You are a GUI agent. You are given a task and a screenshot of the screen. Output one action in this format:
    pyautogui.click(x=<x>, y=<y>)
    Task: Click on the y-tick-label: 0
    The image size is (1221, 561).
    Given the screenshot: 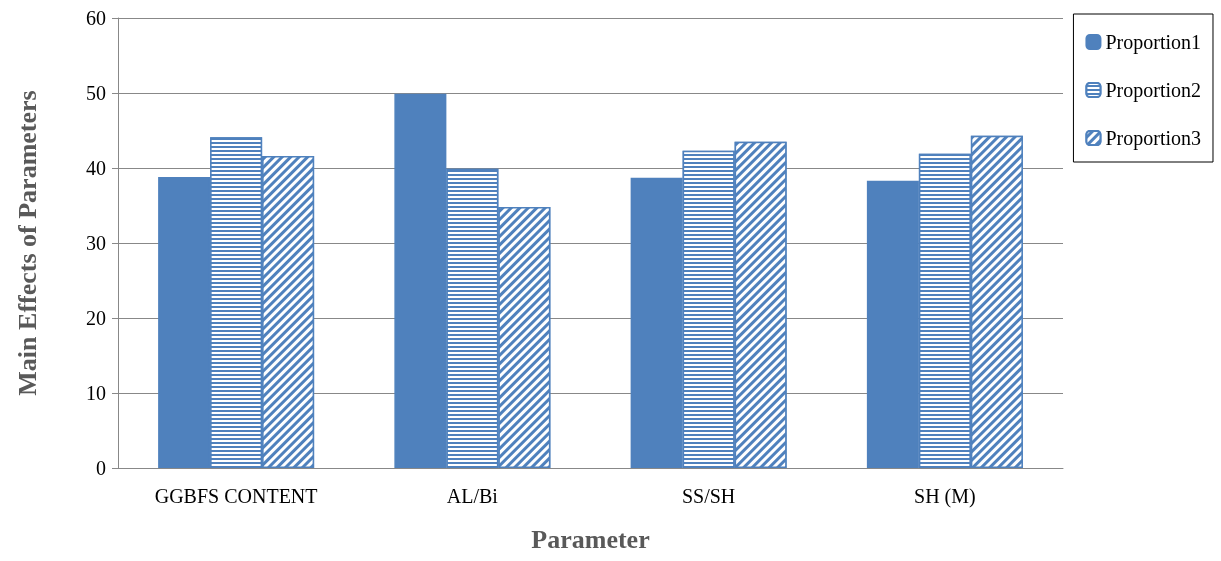 What is the action you would take?
    pyautogui.click(x=101, y=468)
    